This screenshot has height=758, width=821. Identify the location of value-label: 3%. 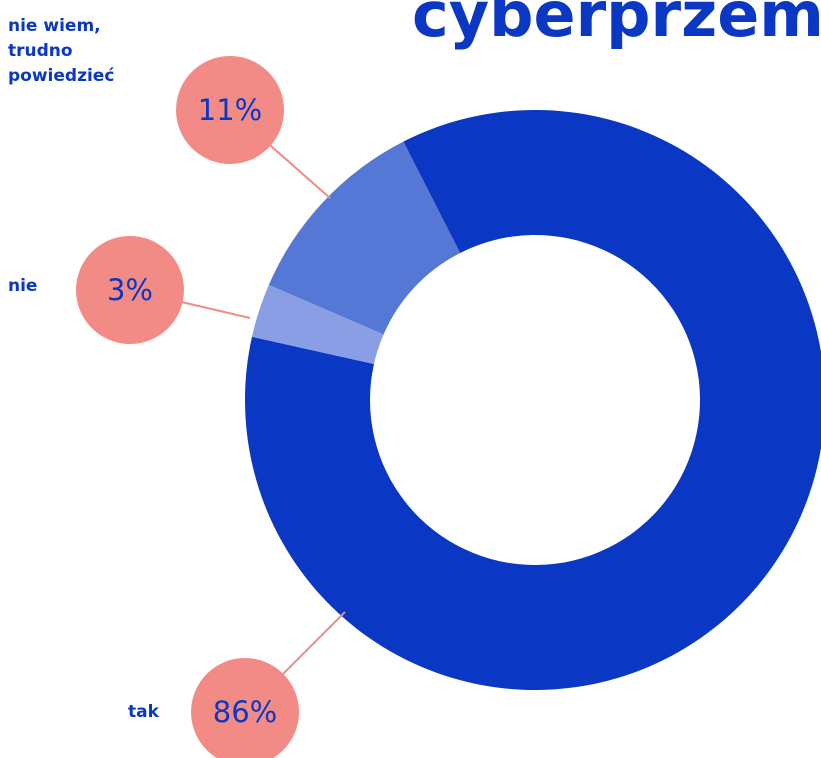
(130, 290).